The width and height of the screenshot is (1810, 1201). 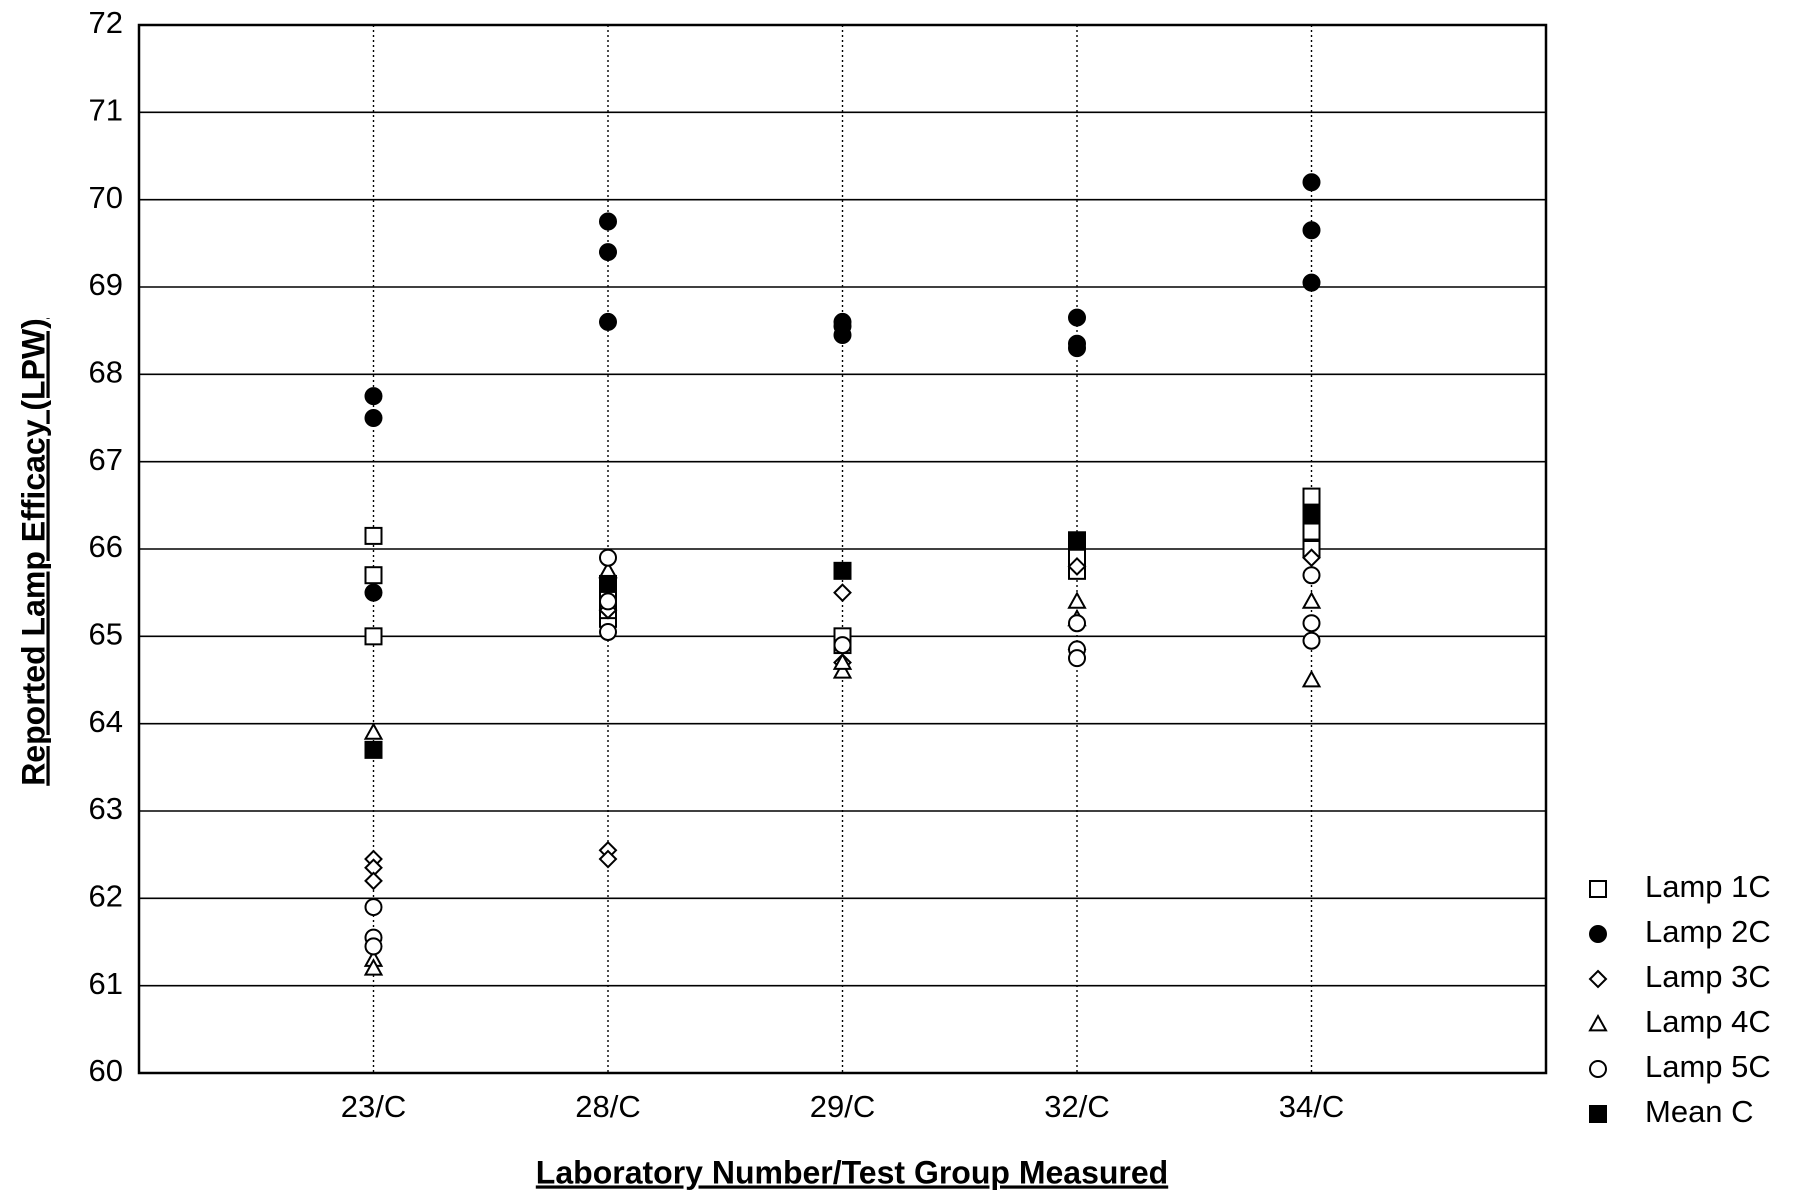 What do you see at coordinates (106, 808) in the screenshot?
I see `y-tick-label: 63` at bounding box center [106, 808].